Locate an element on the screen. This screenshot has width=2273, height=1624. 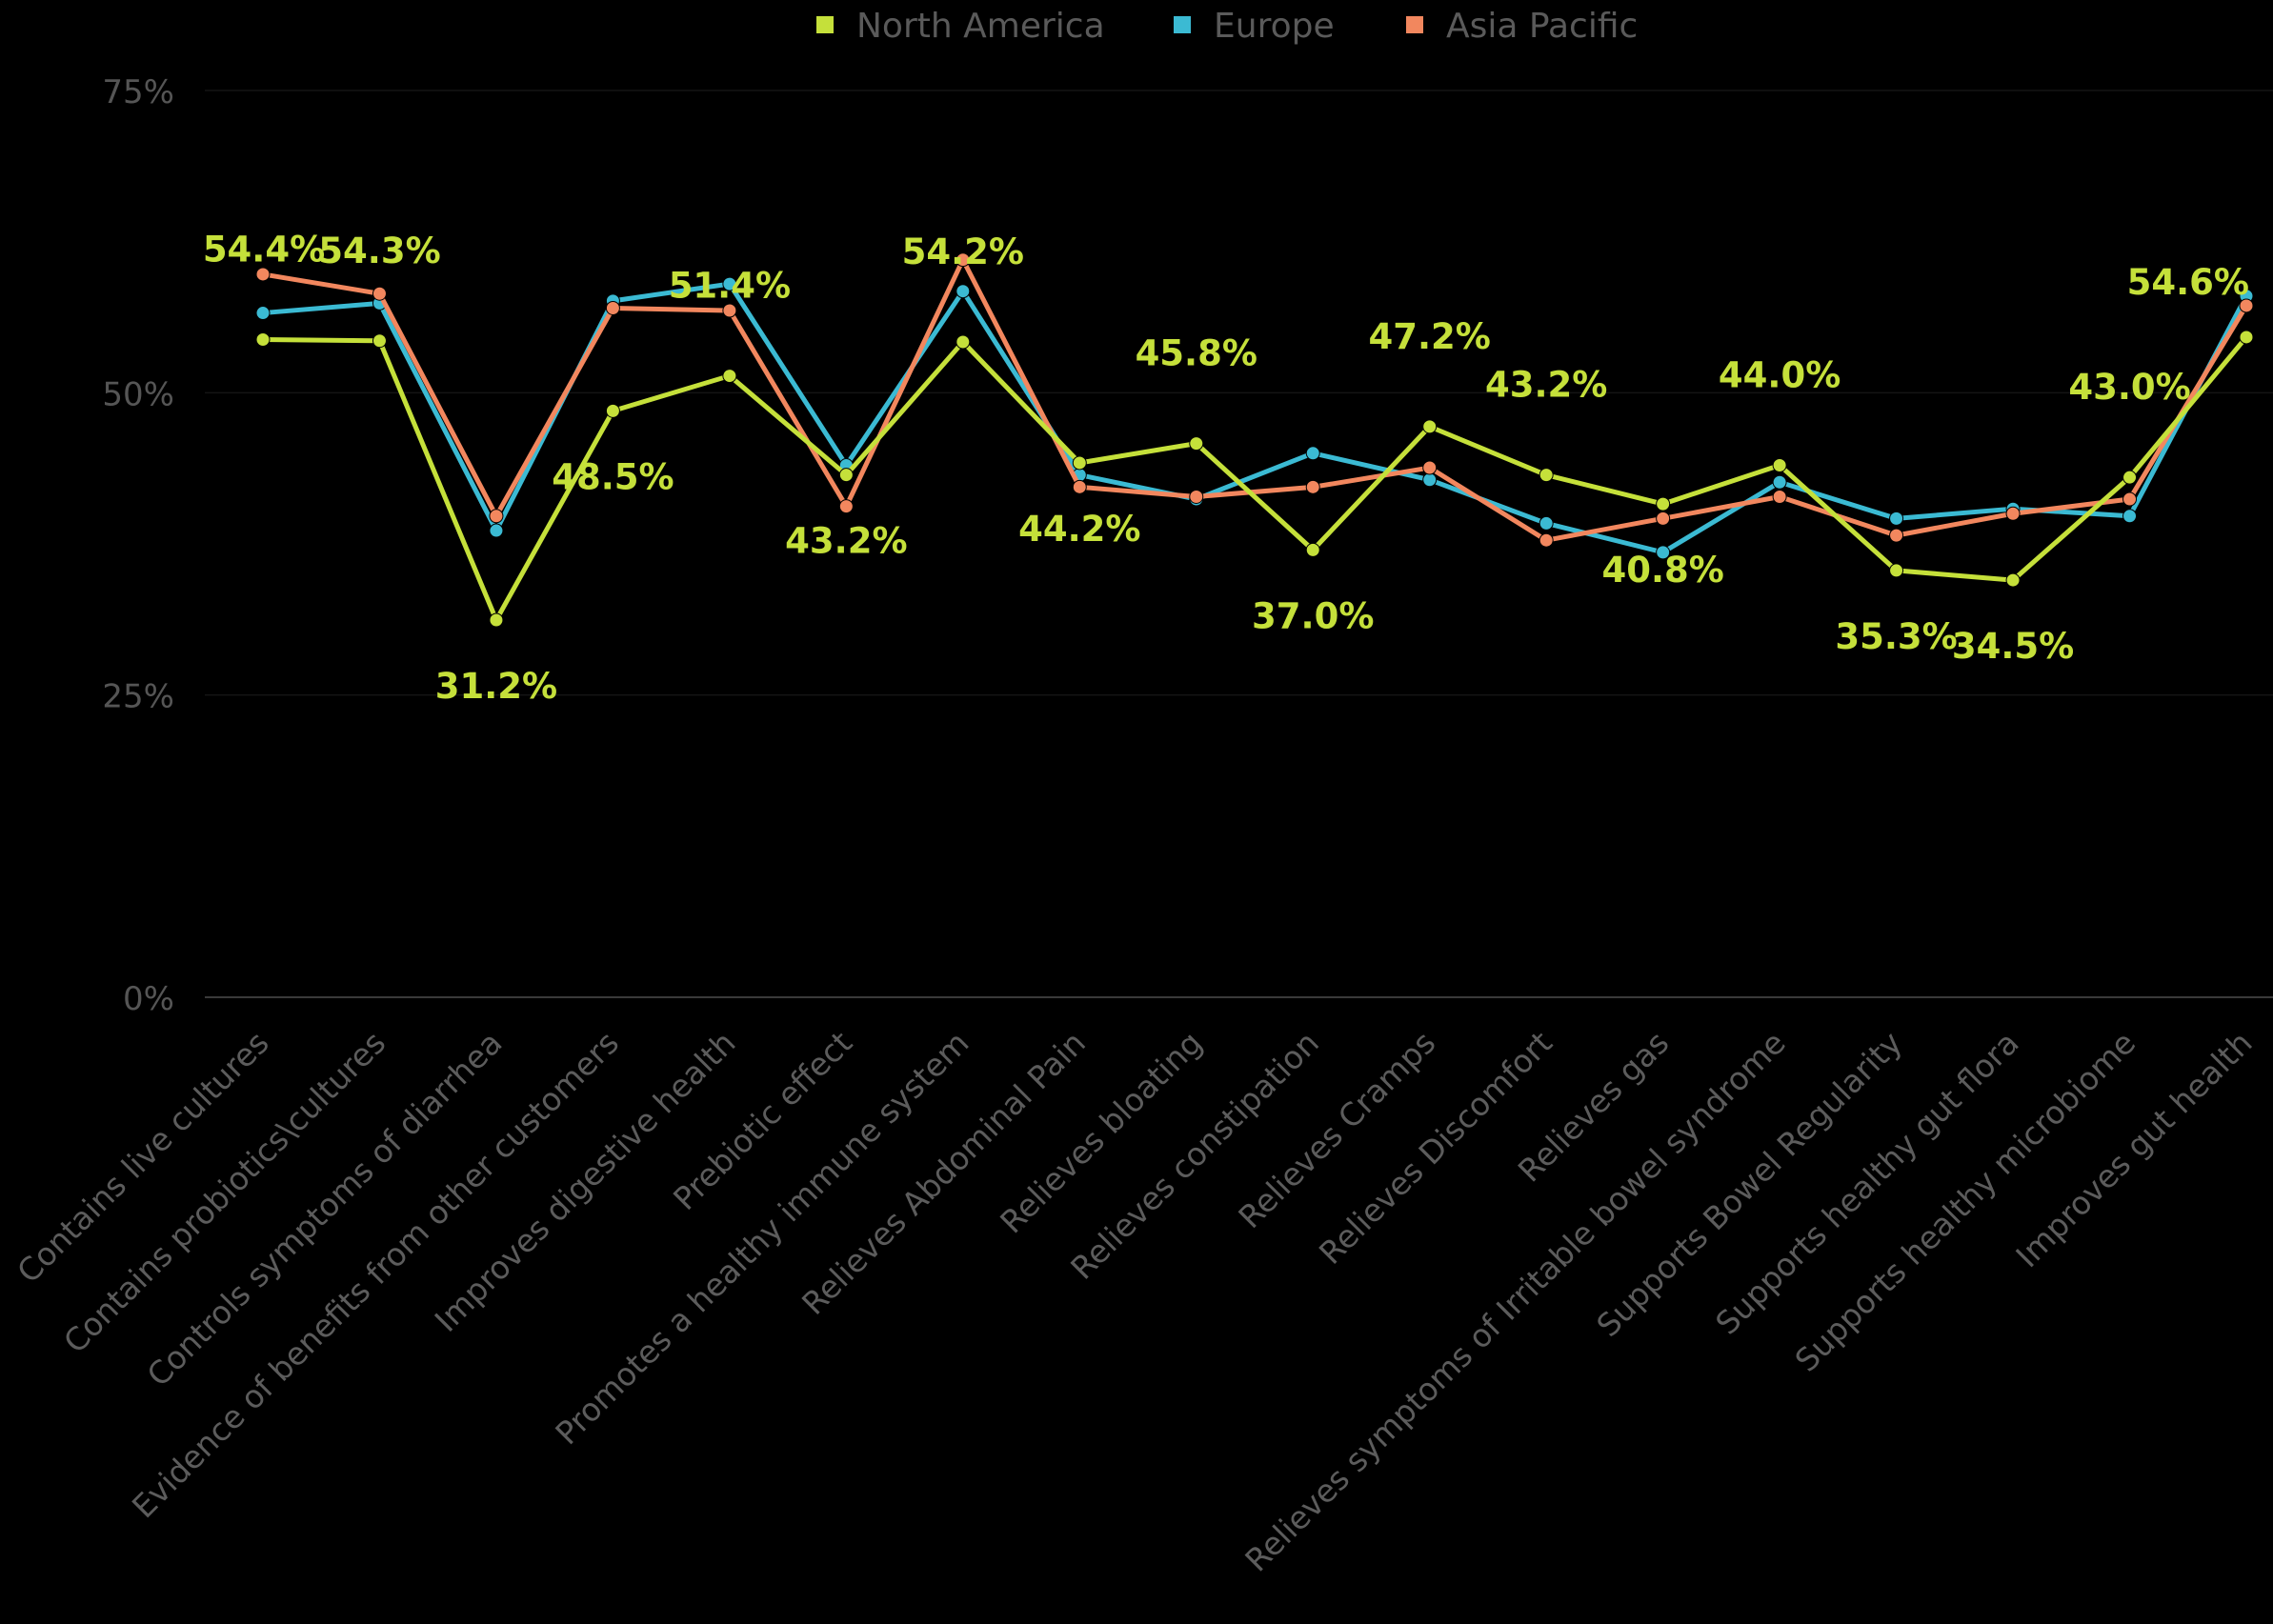
data-label: 37.0% is located at coordinates (1313, 615).